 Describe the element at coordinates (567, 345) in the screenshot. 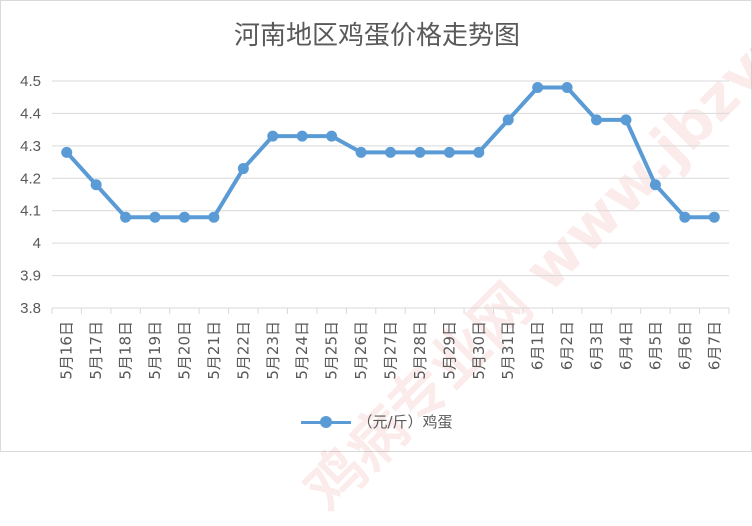

I see `x-tick-label: 6月2日` at that location.